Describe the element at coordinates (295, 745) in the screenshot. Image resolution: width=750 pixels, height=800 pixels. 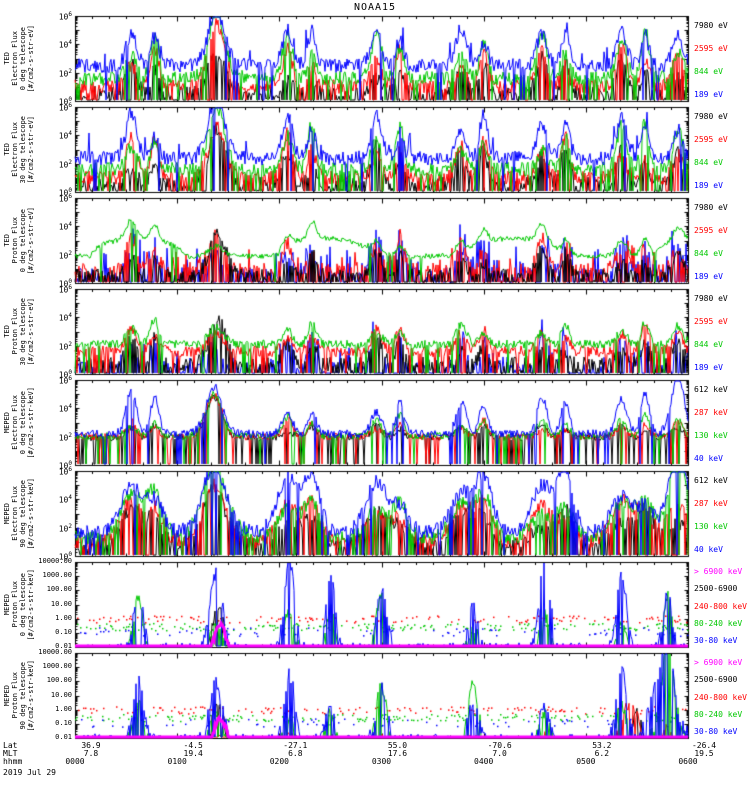
I see `footer-lat-2: -27.1` at that location.